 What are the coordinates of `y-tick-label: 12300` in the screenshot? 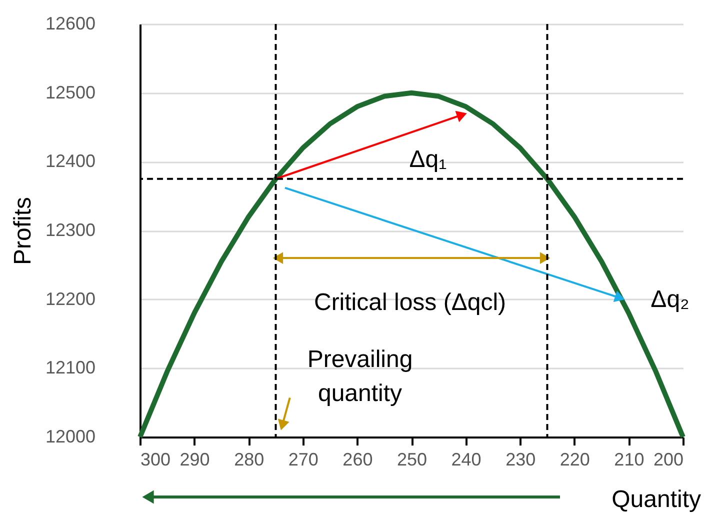 It's located at (70, 230).